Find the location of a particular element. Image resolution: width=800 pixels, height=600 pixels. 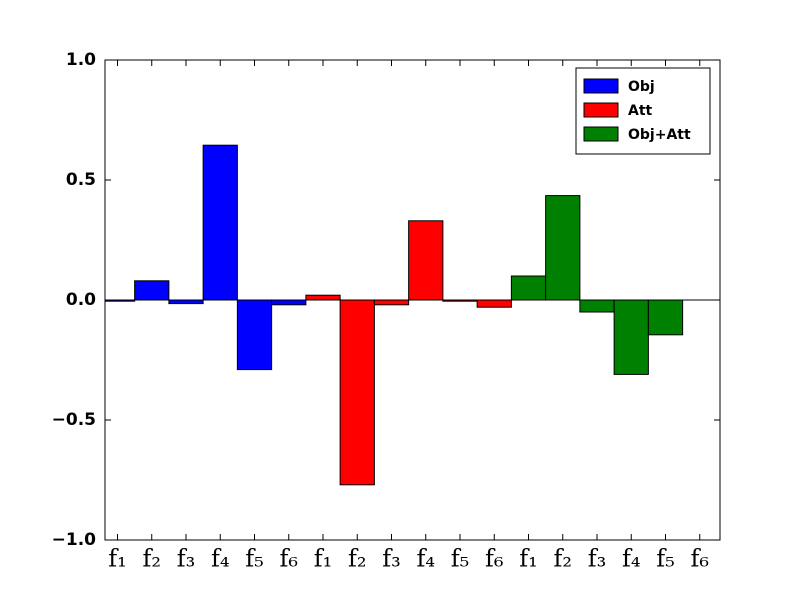

y-tick-label: −0.5 is located at coordinates (74, 420).